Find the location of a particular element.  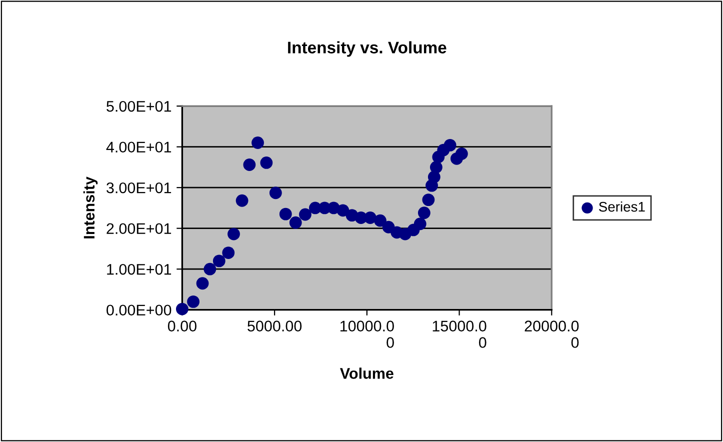

y-tick-label: 0.00E+00 is located at coordinates (139, 310).